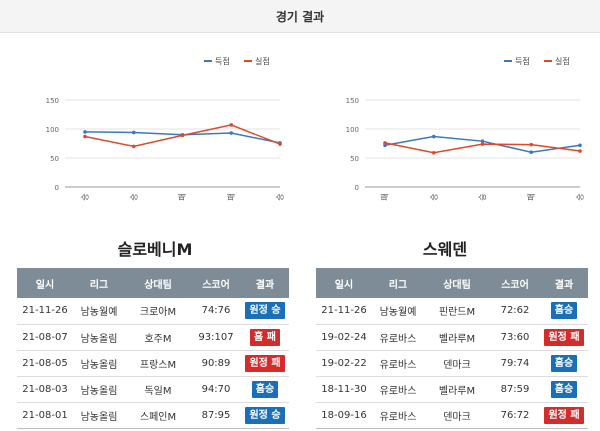 The image size is (600, 431). I want to click on score-cell: 90:89, so click(216, 363).